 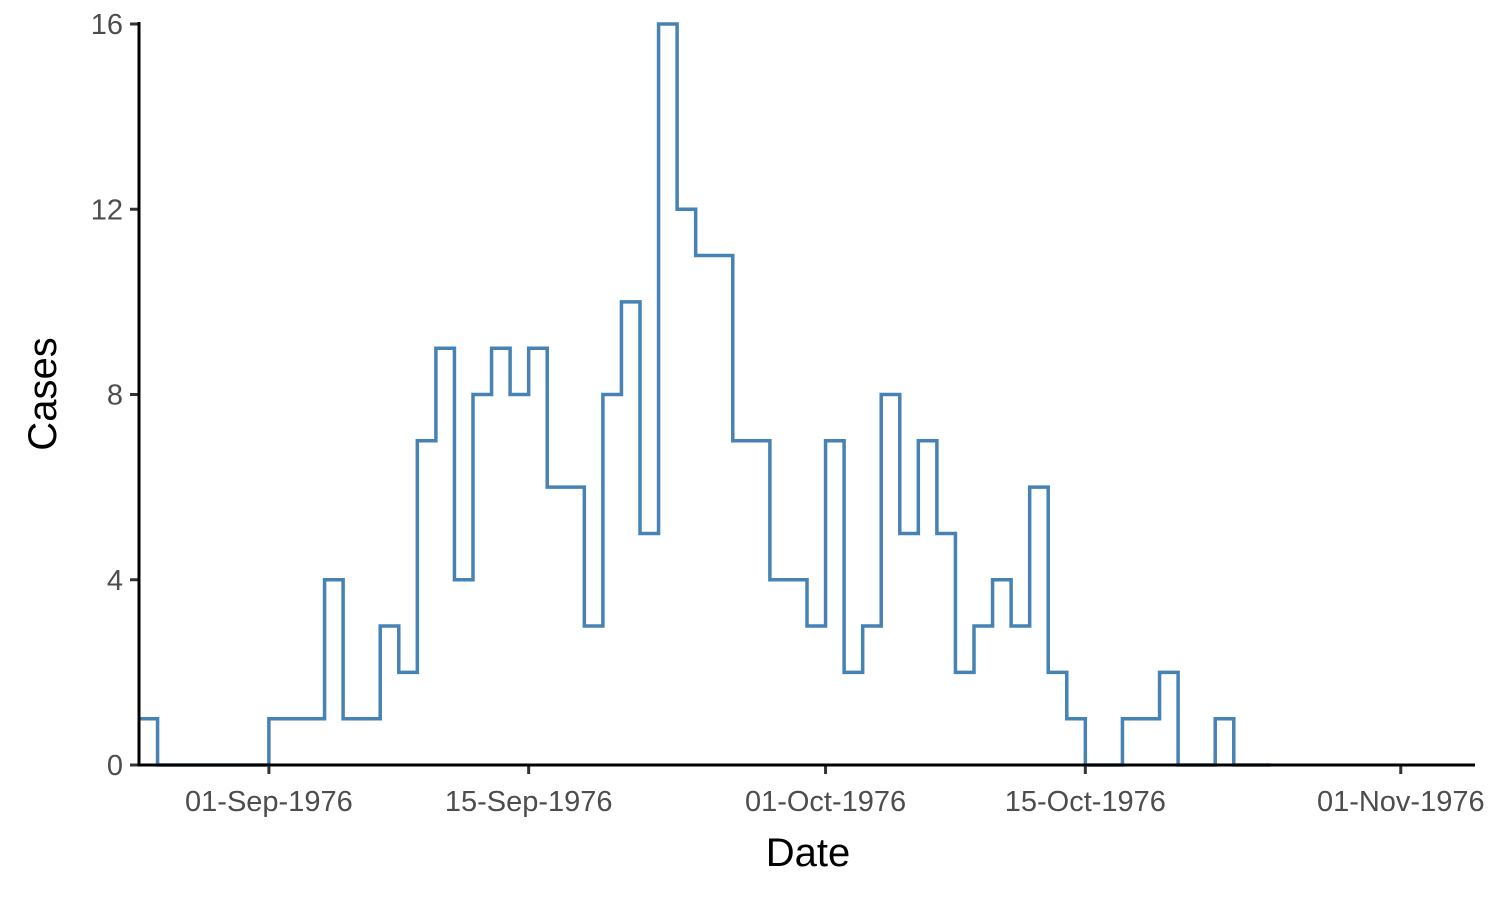 What do you see at coordinates (808, 853) in the screenshot?
I see `x-axis-title: Date` at bounding box center [808, 853].